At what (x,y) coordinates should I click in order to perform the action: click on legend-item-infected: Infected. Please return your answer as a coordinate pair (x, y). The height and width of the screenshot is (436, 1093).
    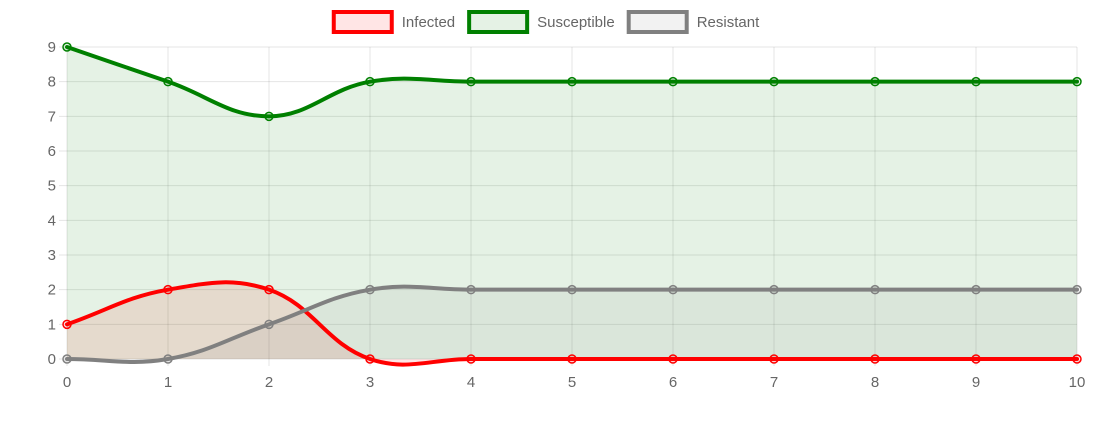
    Looking at the image, I should click on (393, 22).